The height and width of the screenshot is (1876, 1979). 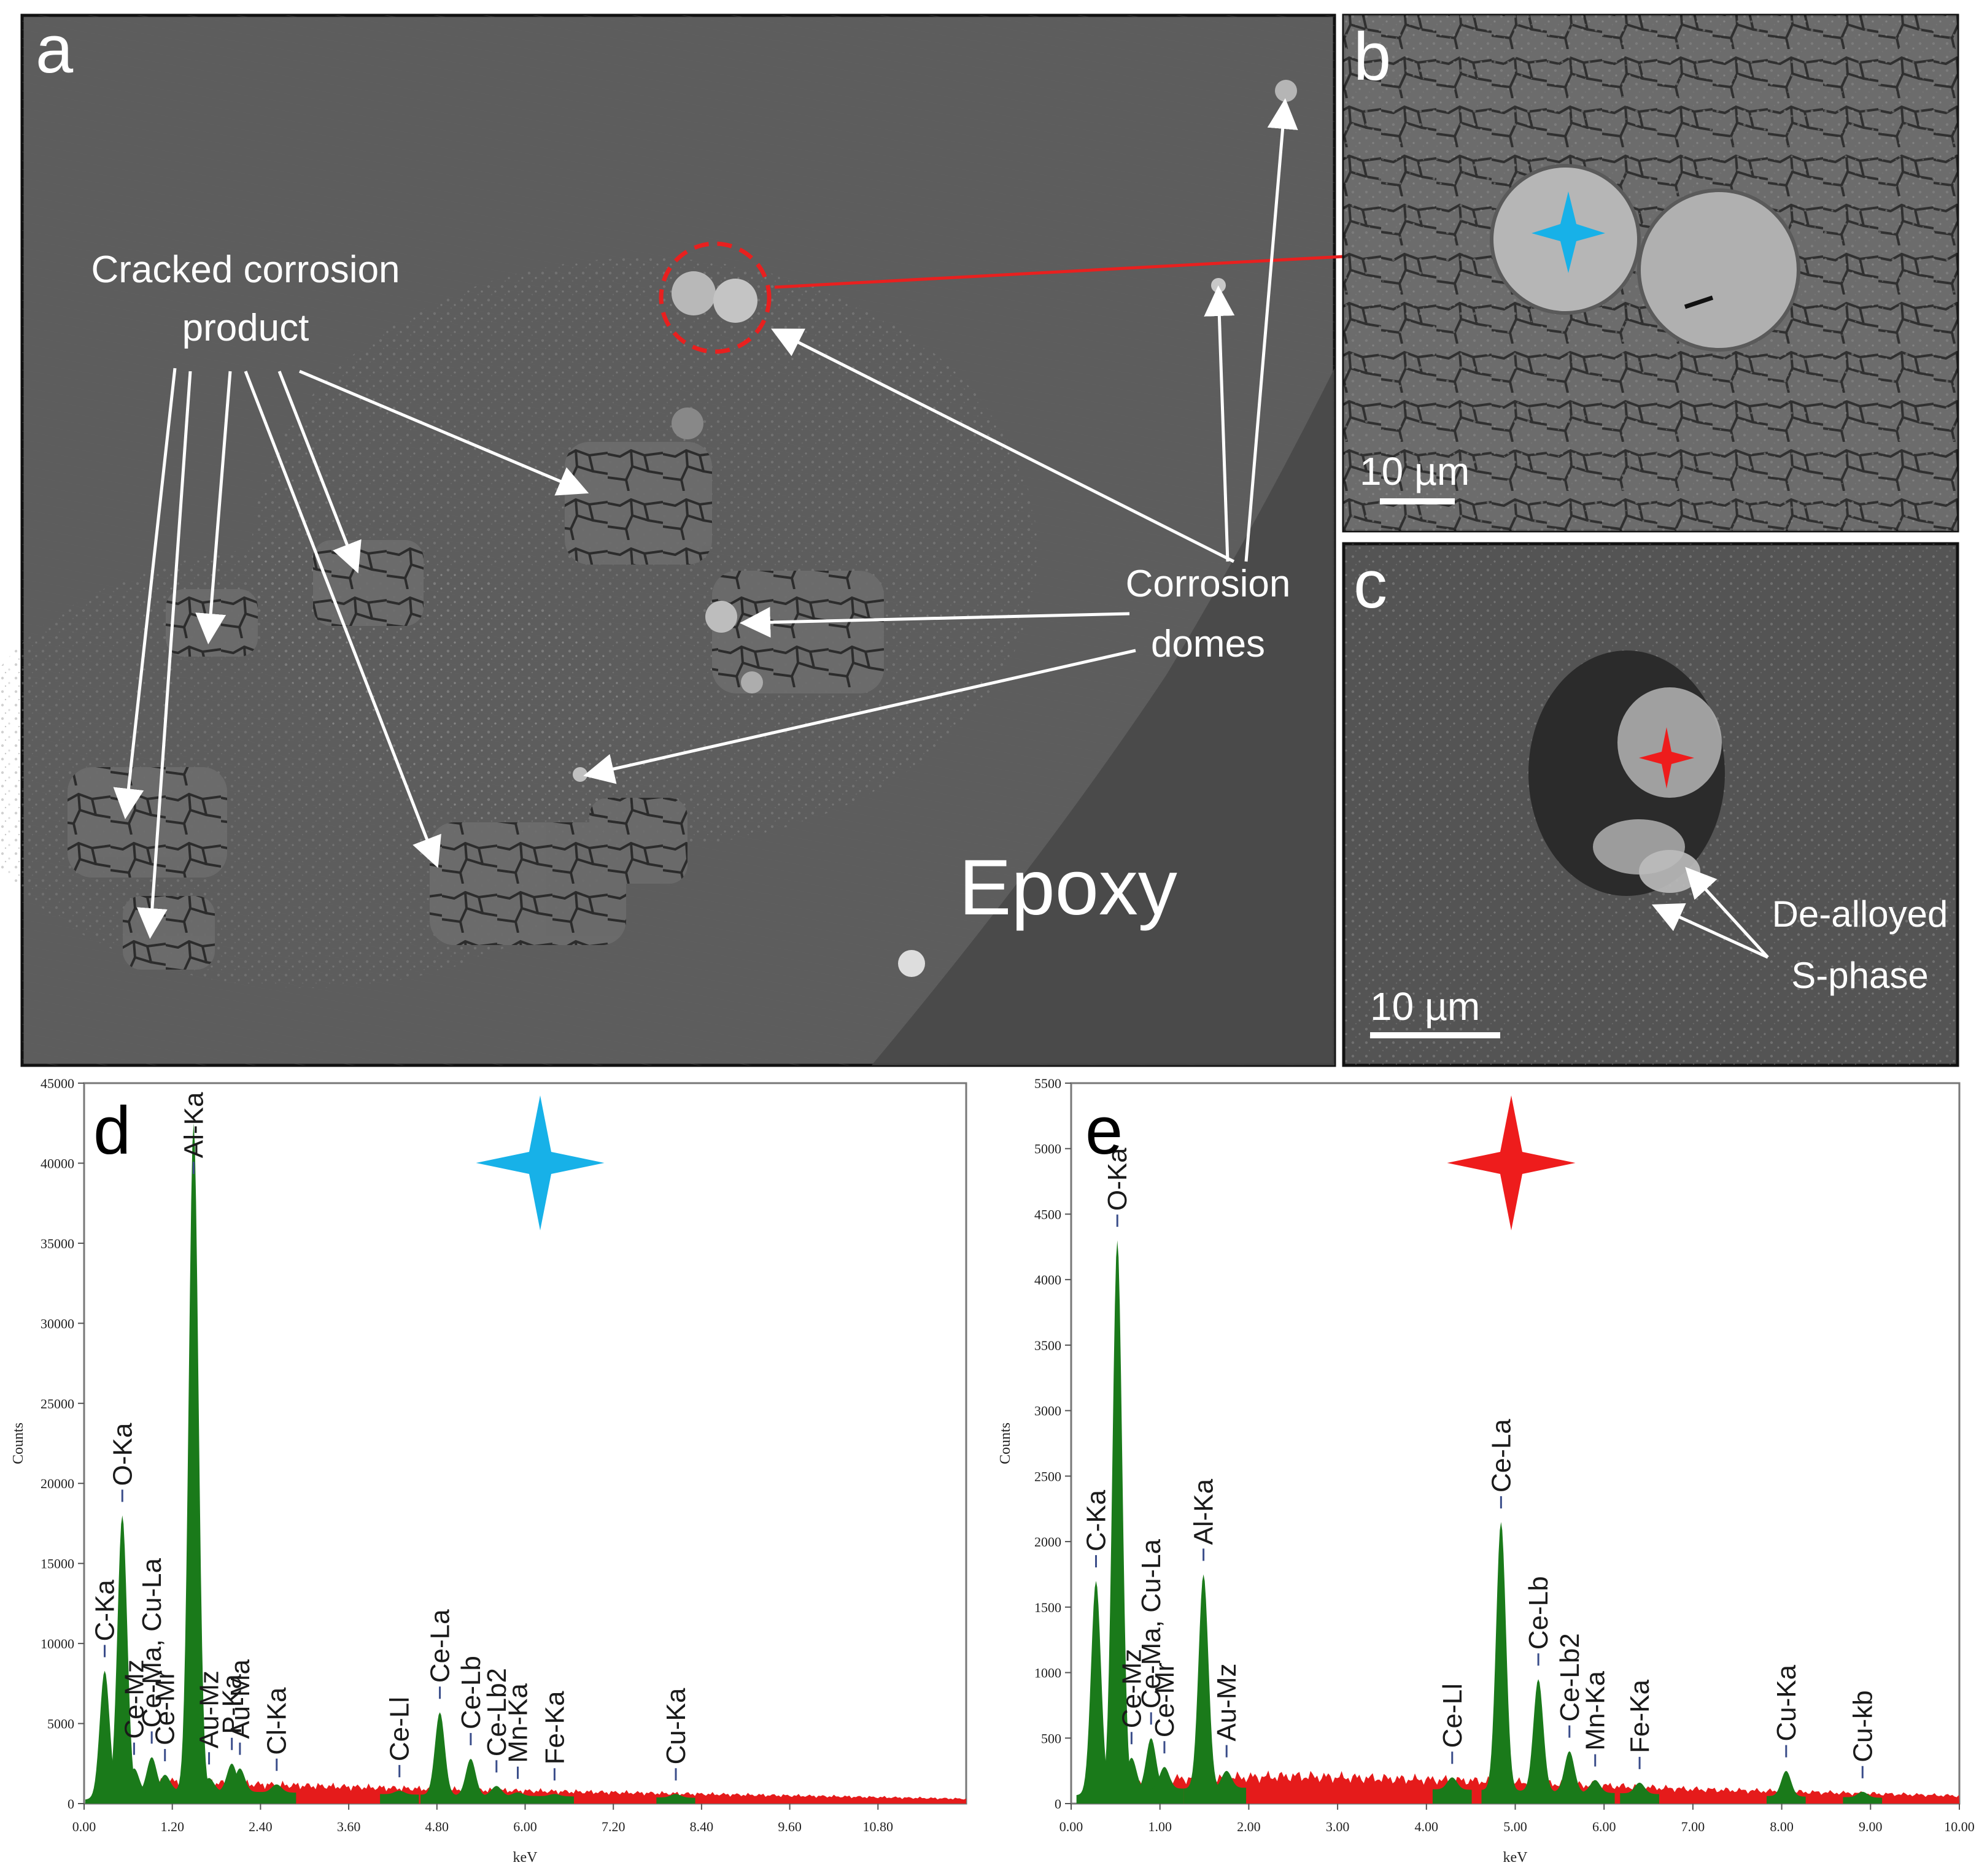 I want to click on peak-label-15: Fe-Ka, so click(x=555, y=1728).